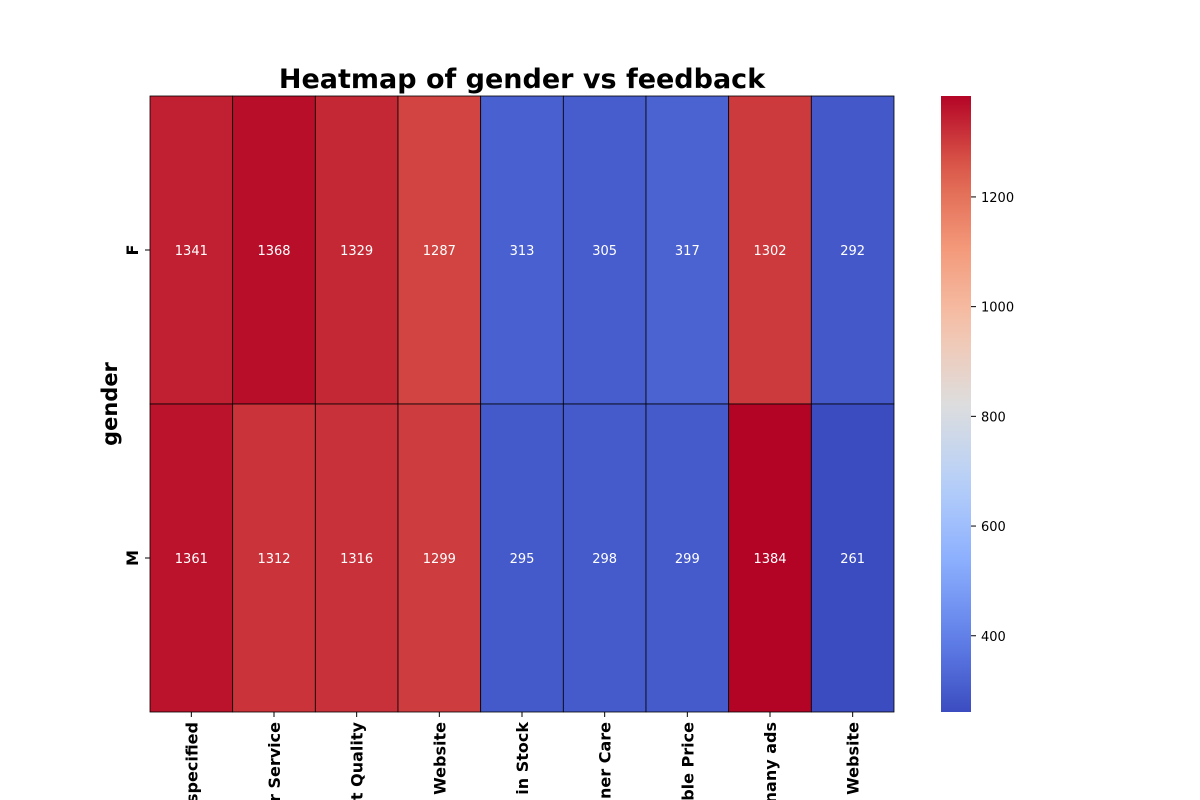  Describe the element at coordinates (273, 559) in the screenshot. I see `cell-value-label: 1312` at that location.